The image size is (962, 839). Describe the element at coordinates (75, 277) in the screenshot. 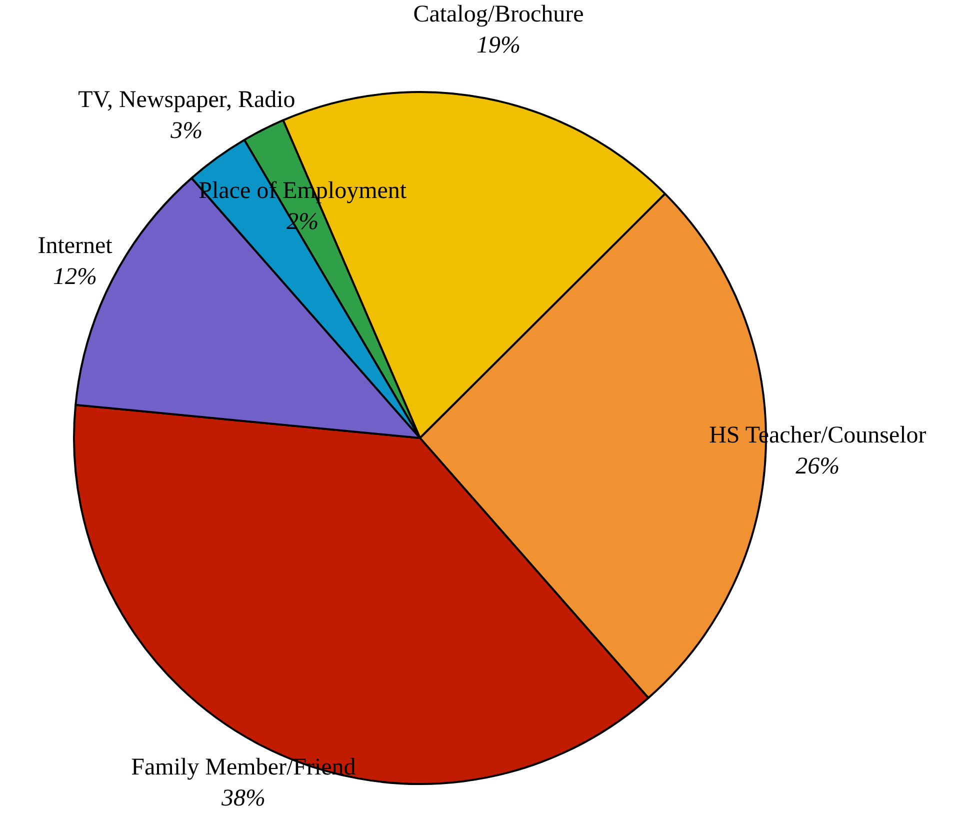

I see `data-label: 12%` at that location.